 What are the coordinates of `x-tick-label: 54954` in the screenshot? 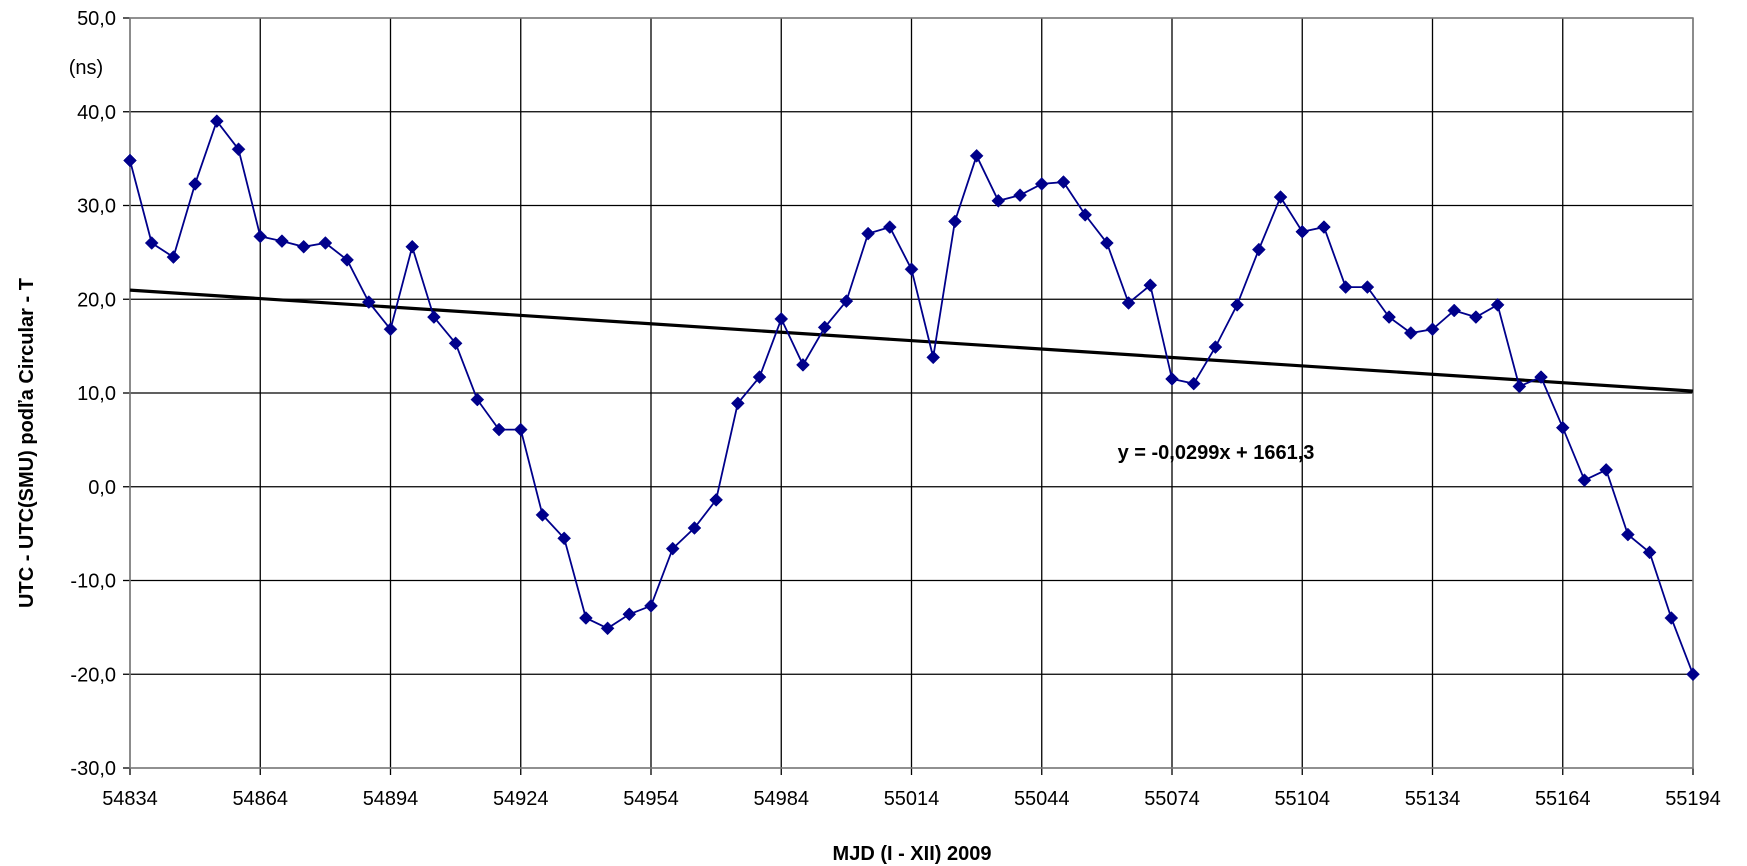 It's located at (651, 799).